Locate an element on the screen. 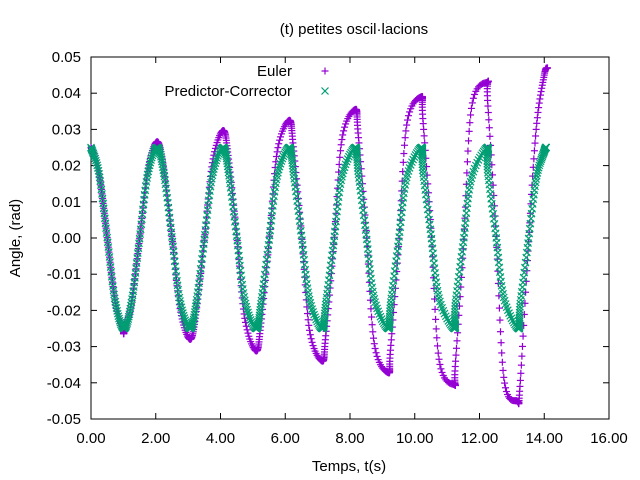  x-axis-label: Temps, t(s) is located at coordinates (349, 466).